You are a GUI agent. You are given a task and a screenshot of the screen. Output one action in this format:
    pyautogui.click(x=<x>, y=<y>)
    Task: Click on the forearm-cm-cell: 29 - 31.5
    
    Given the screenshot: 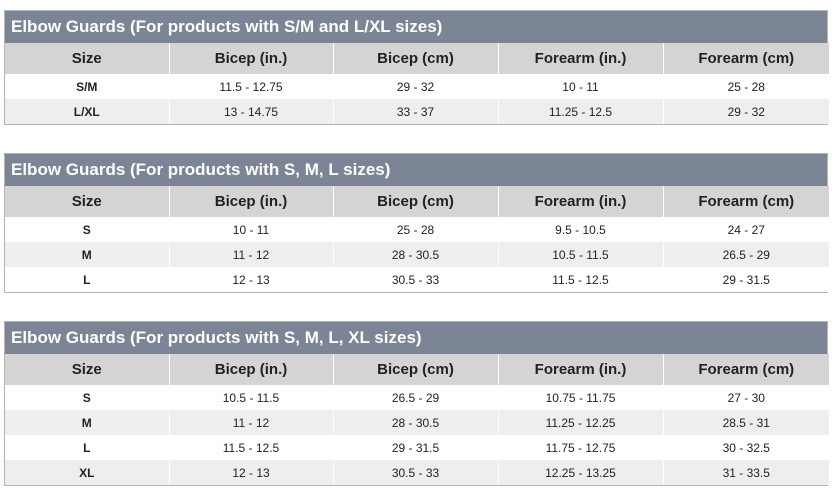 What is the action you would take?
    pyautogui.click(x=745, y=279)
    